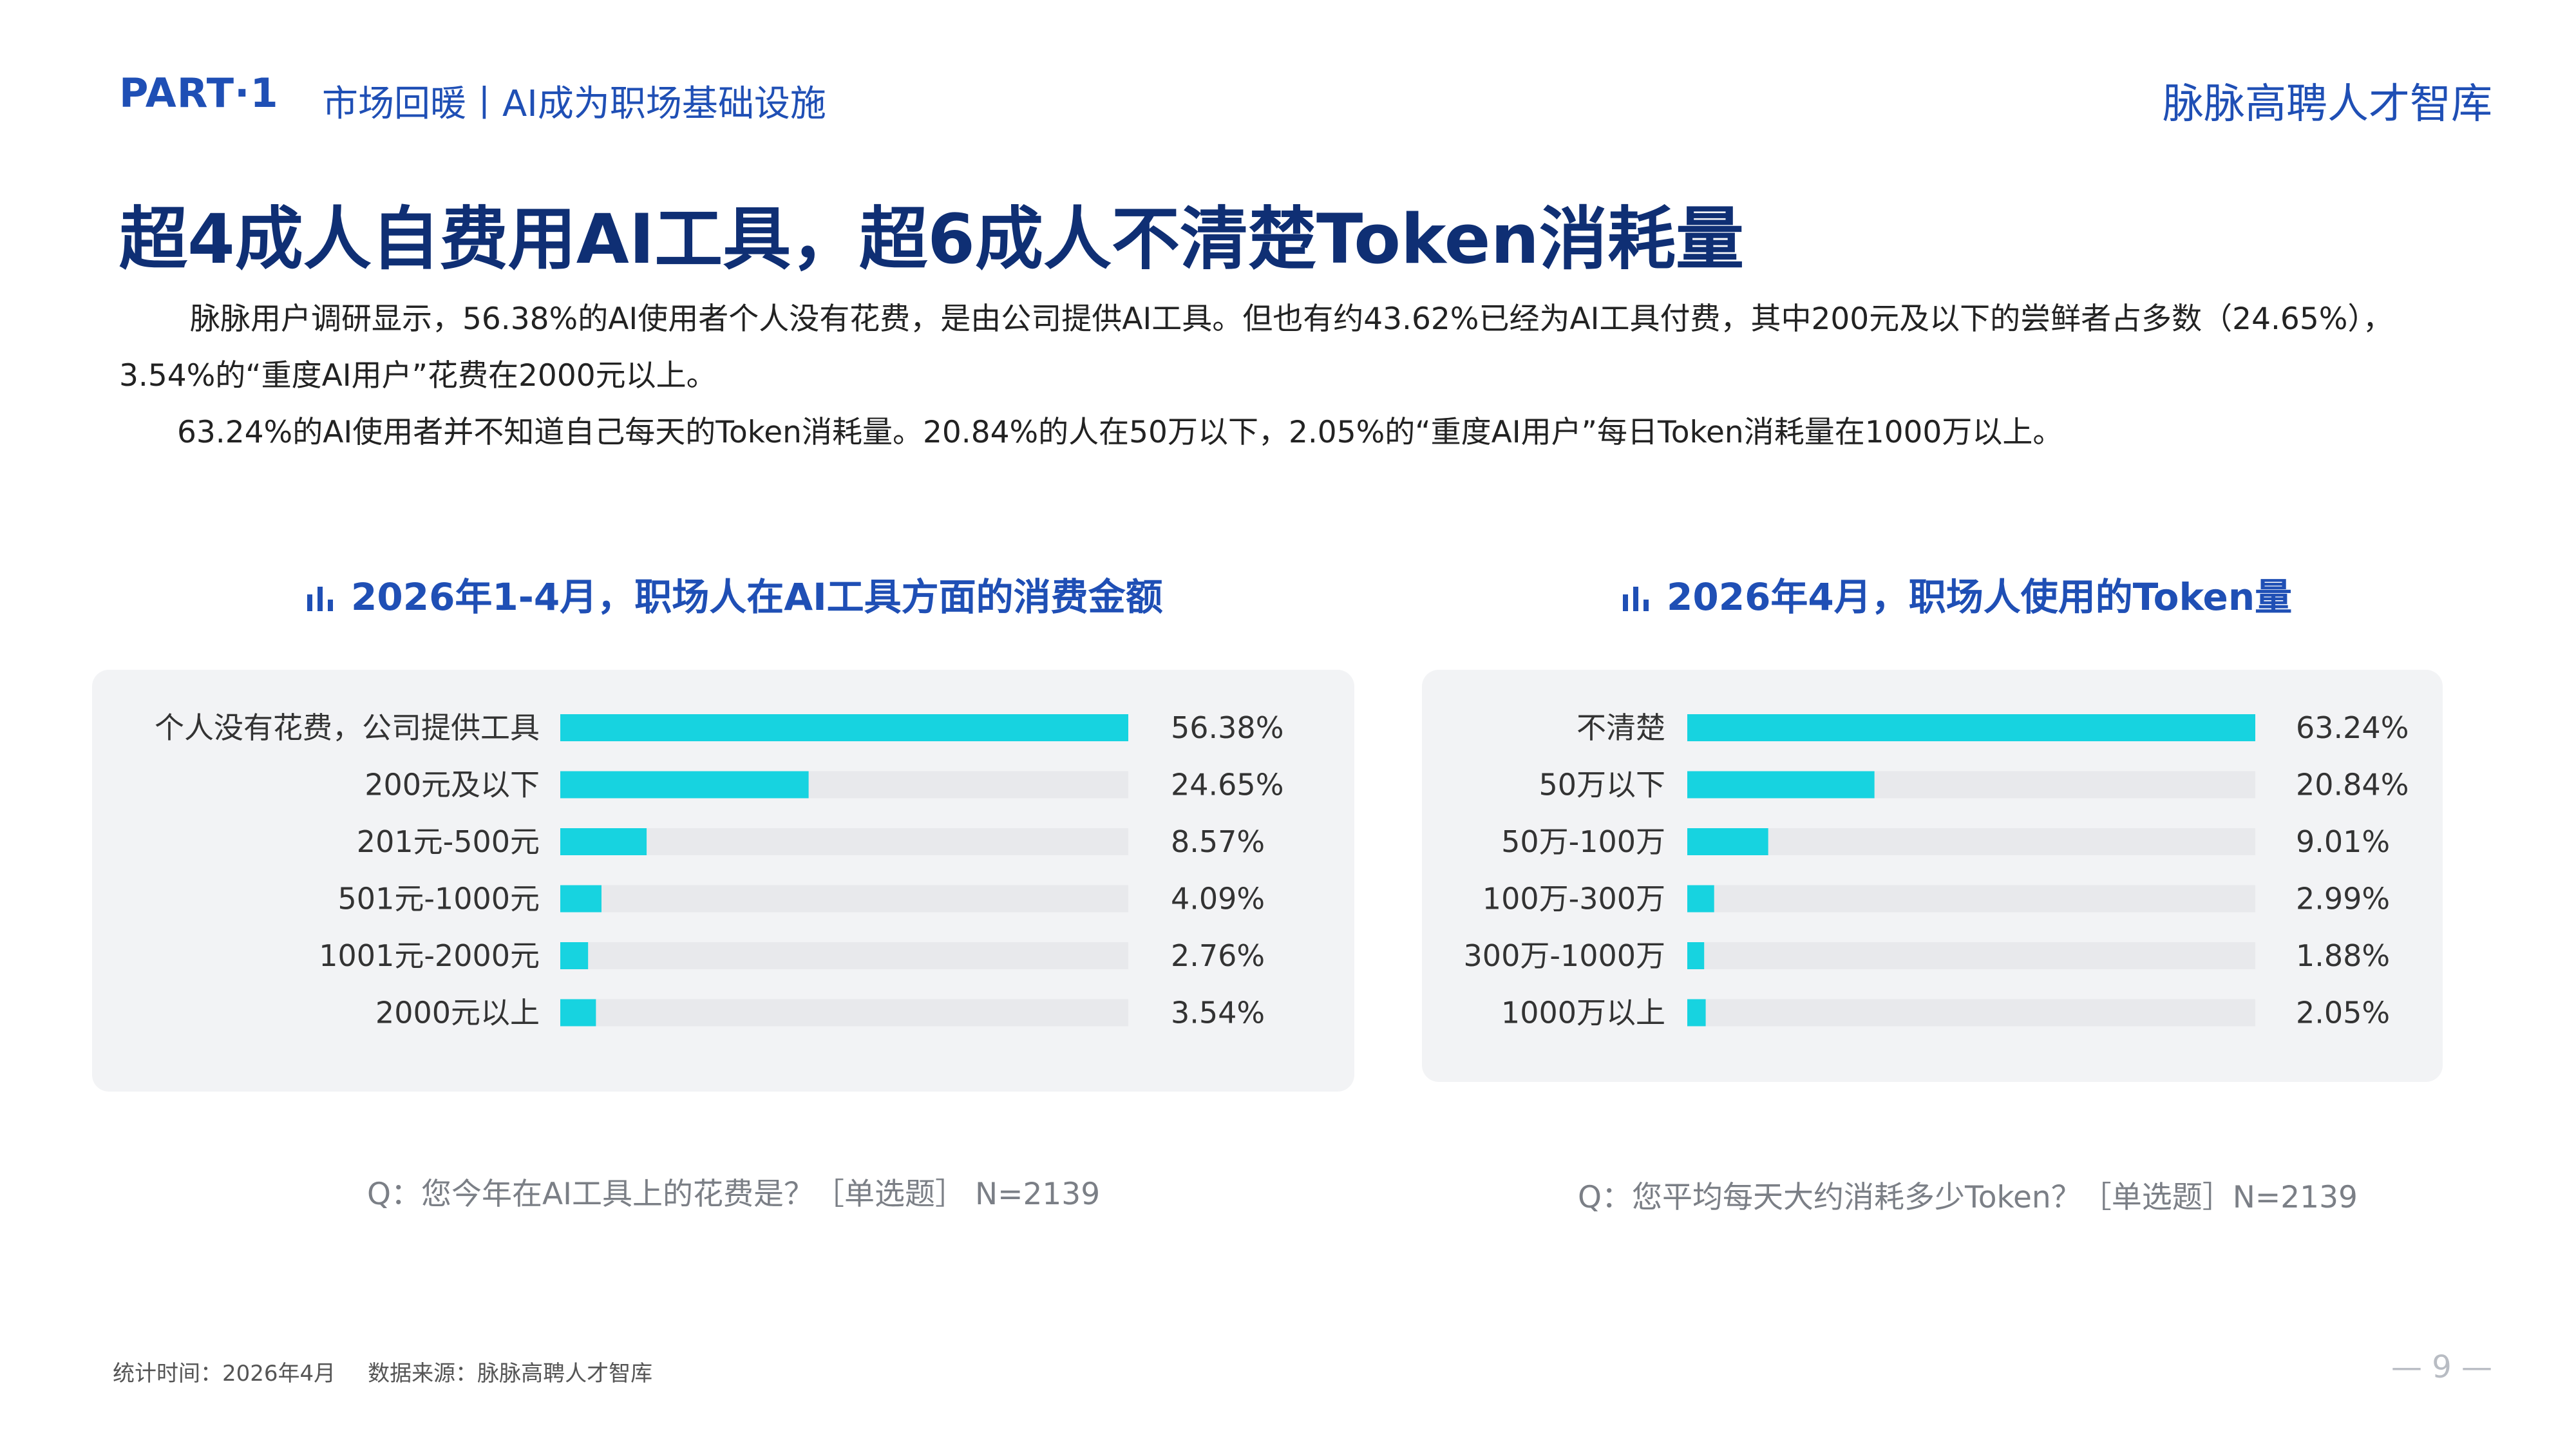  What do you see at coordinates (1583, 842) in the screenshot?
I see `category-label: 50万-100万` at bounding box center [1583, 842].